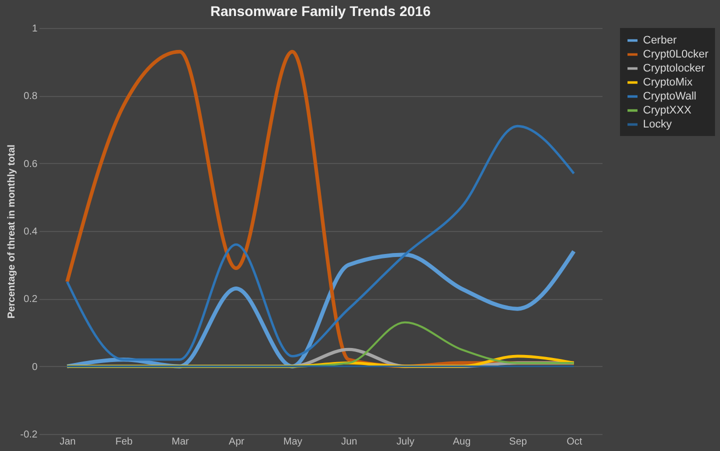 This screenshot has height=451, width=720. I want to click on x-tick-label: Jan, so click(68, 442).